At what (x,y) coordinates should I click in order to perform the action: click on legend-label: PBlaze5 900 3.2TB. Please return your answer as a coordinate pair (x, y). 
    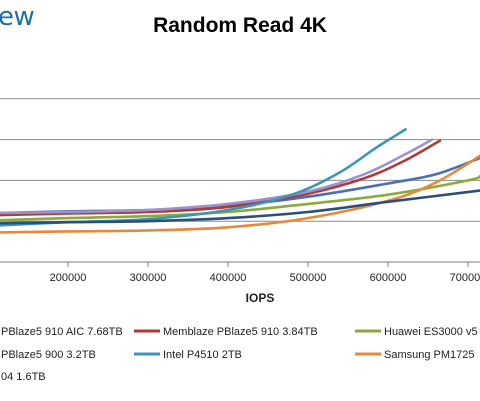
    Looking at the image, I should click on (48, 355).